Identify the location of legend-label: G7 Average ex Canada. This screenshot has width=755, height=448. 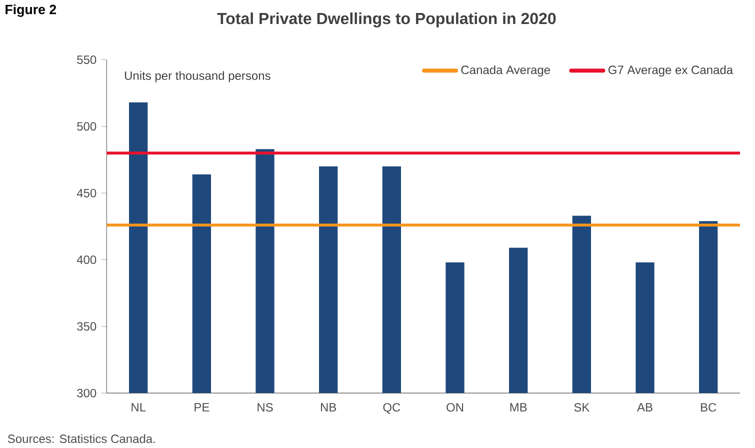
(671, 71).